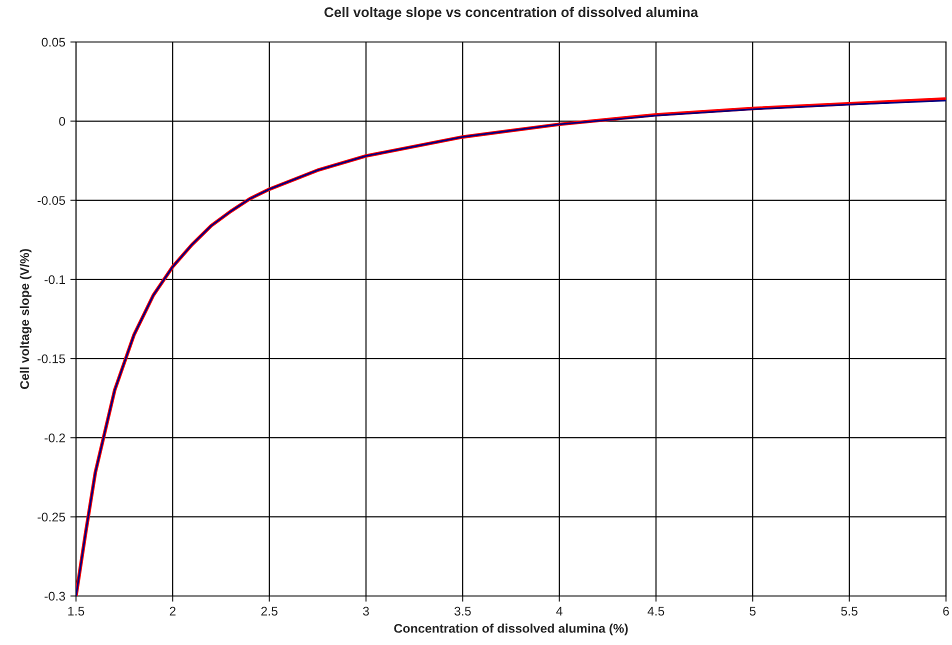 This screenshot has width=952, height=645. Describe the element at coordinates (366, 611) in the screenshot. I see `x-tick-label: 3` at that location.